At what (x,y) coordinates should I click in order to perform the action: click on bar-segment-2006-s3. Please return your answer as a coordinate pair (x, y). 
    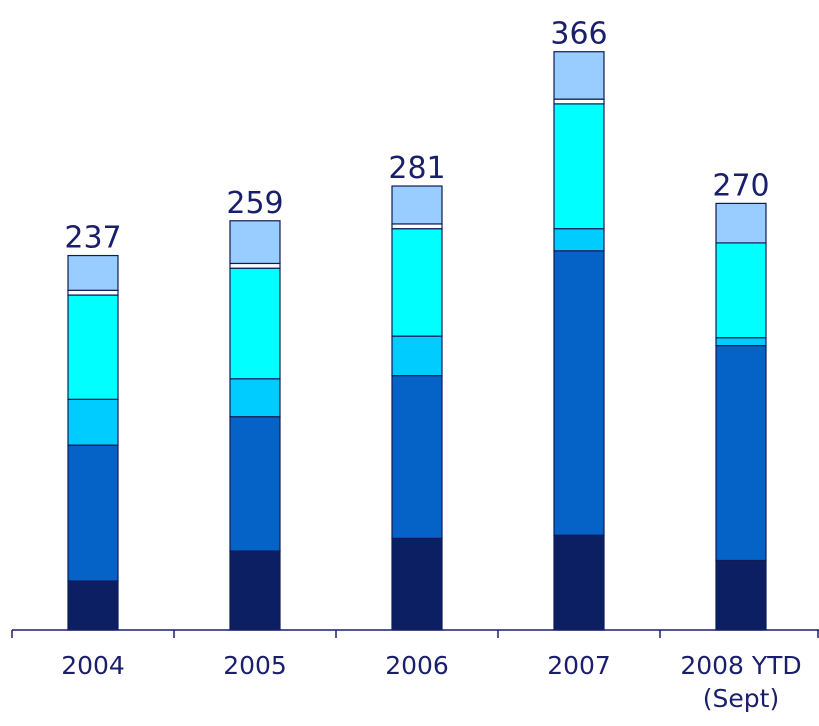
    Looking at the image, I should click on (417, 356).